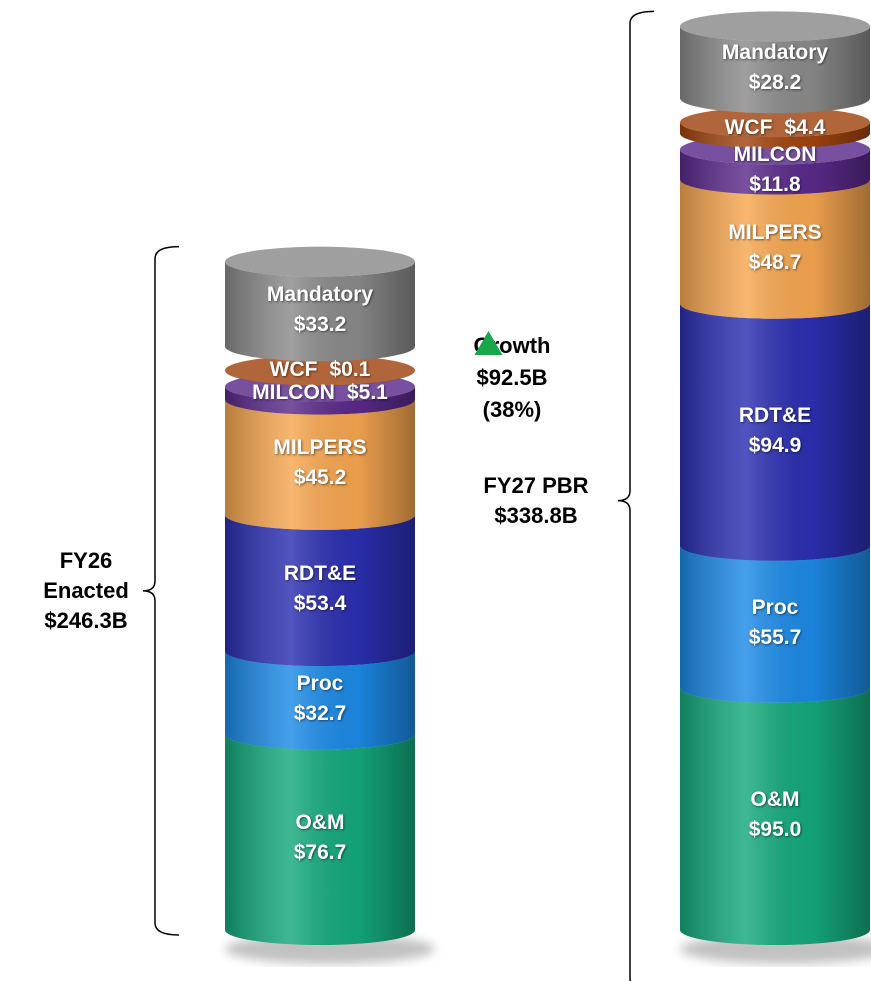 This screenshot has height=981, width=871. I want to click on segment-label: MILCON $11.8, so click(775, 170).